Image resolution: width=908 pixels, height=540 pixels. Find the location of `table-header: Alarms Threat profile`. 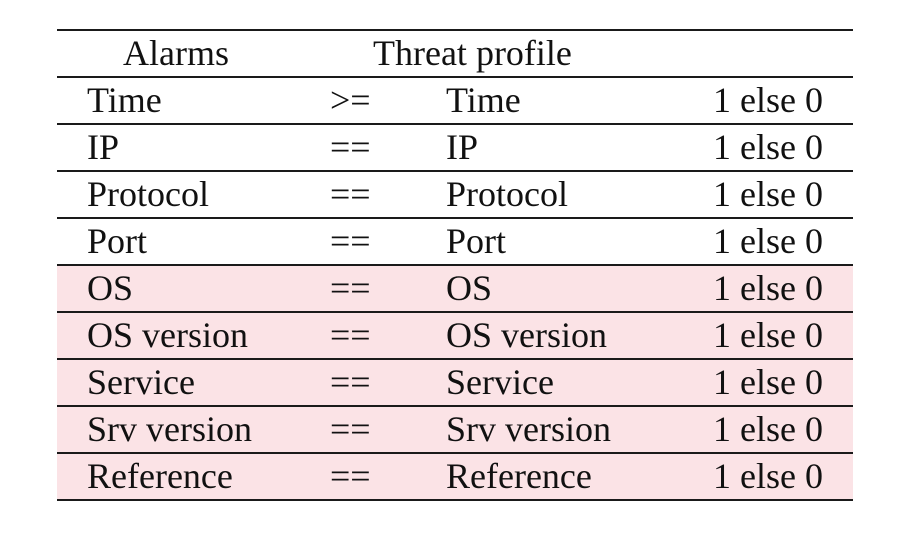

table-header: Alarms Threat profile is located at coordinates (455, 53).